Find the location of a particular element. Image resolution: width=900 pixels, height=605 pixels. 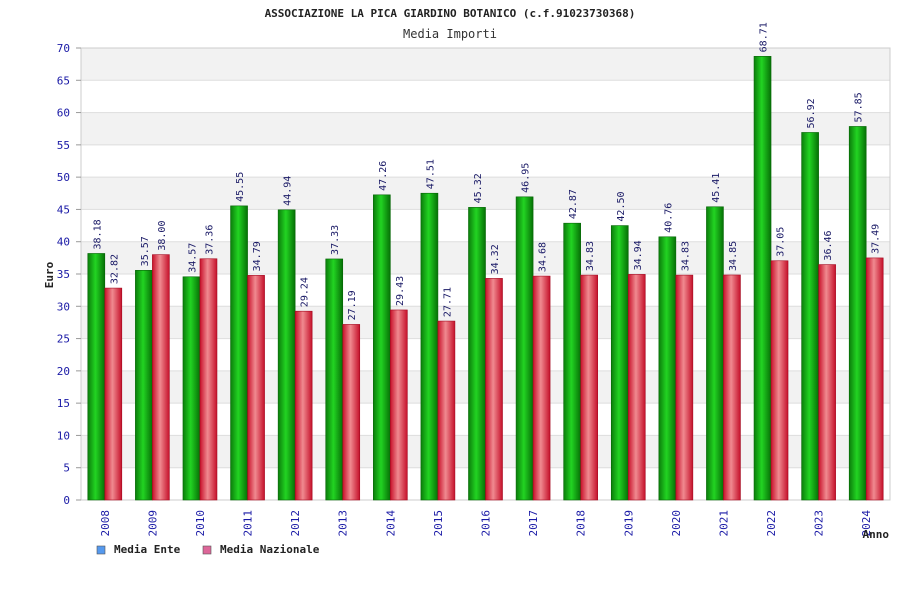

x-axis-label: Anno is located at coordinates (876, 534).